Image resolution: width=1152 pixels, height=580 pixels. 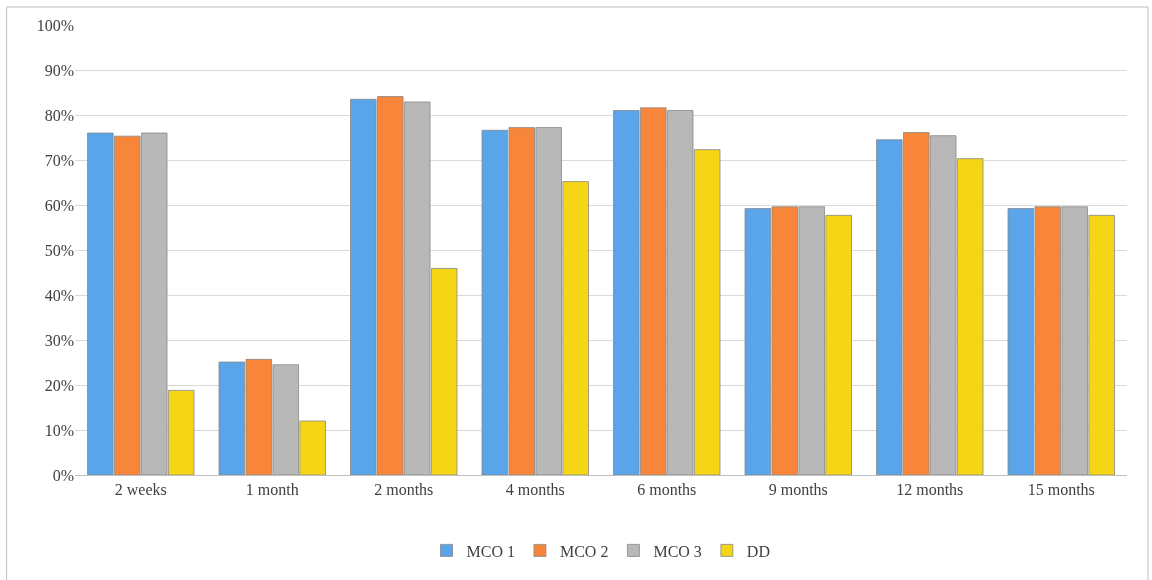 What do you see at coordinates (535, 490) in the screenshot?
I see `x-tick-label: 4 months` at bounding box center [535, 490].